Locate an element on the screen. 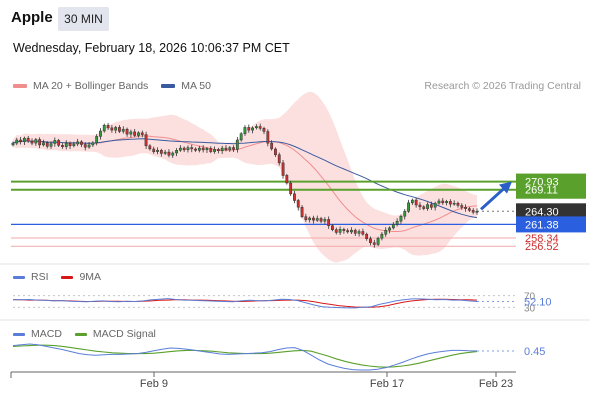  research-credit: Research © 2026 Trading Central is located at coordinates (502, 86).